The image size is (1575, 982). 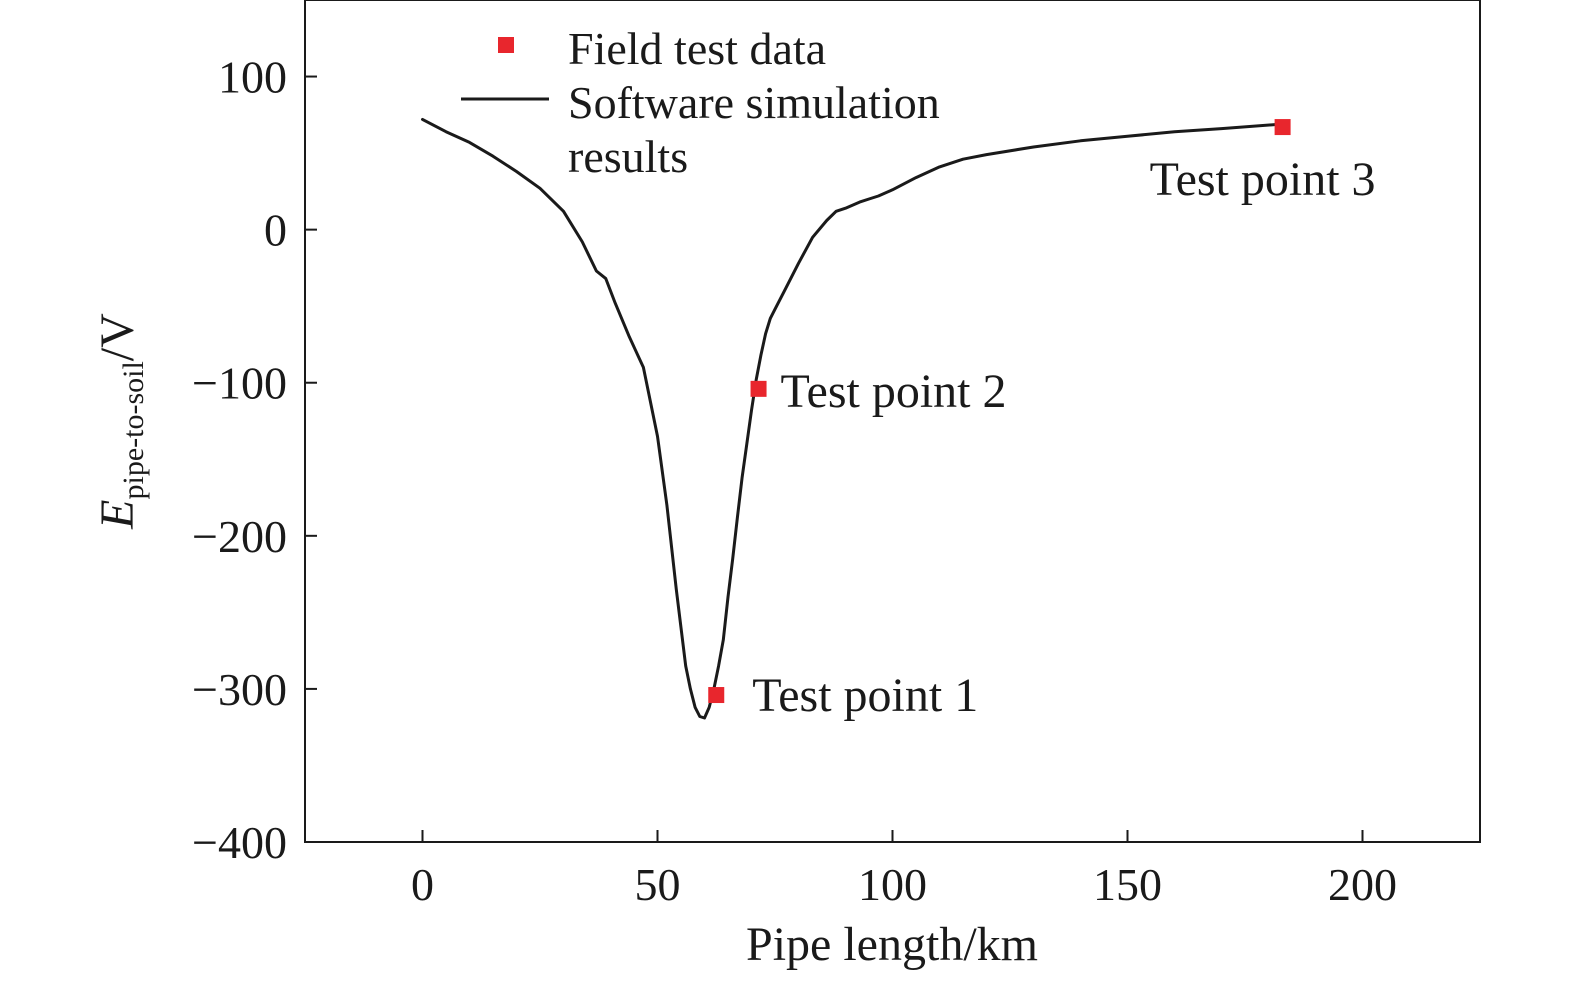 What do you see at coordinates (239, 536) in the screenshot?
I see `y-tick-label: −200` at bounding box center [239, 536].